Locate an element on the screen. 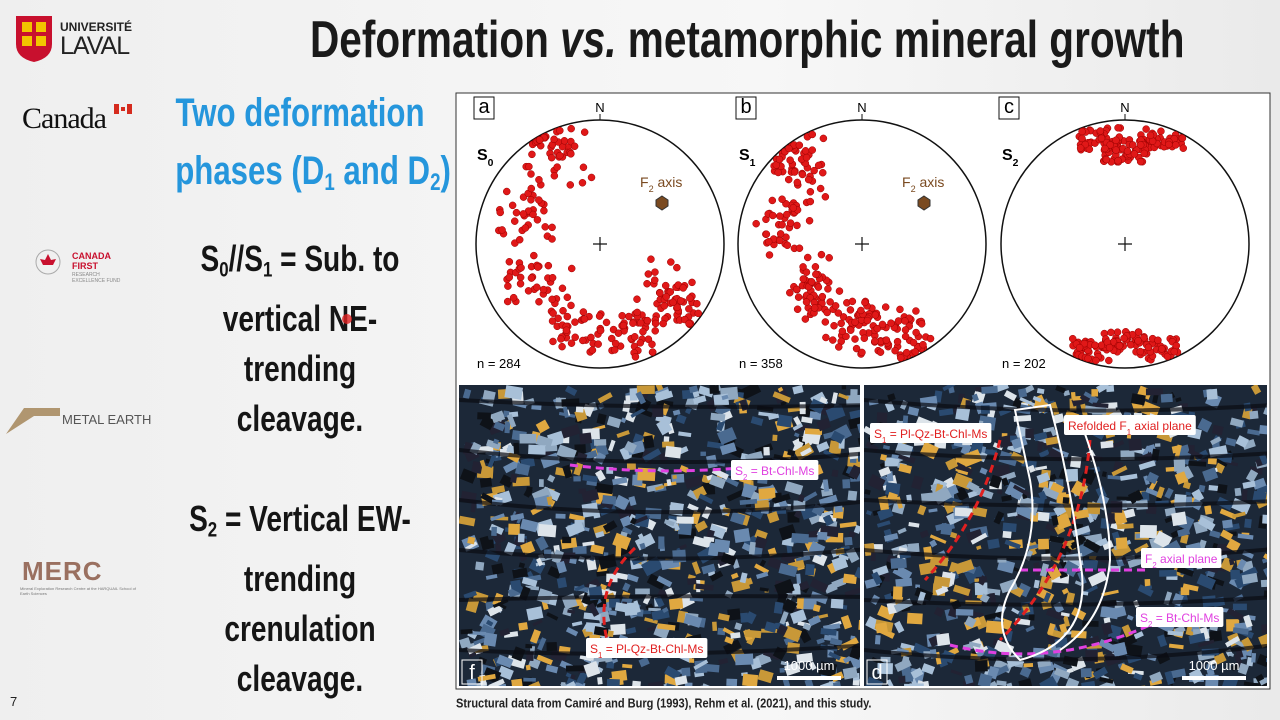 This screenshot has height=720, width=1280. text-part: phases (D is located at coordinates (250, 171).